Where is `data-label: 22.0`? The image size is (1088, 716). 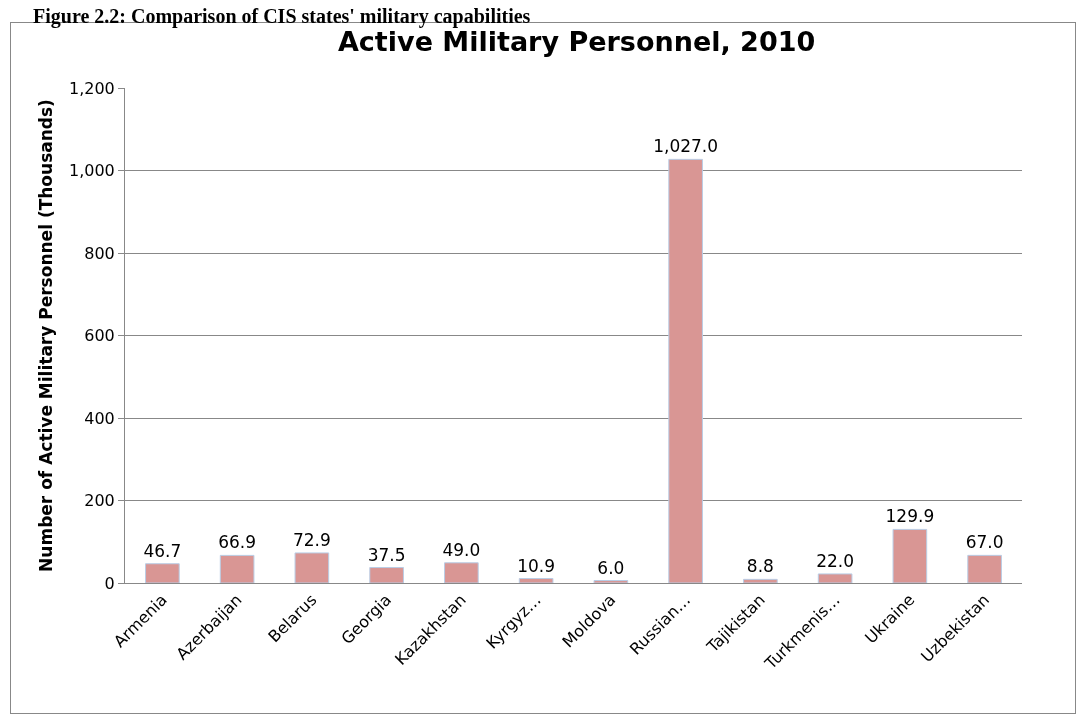 data-label: 22.0 is located at coordinates (835, 560).